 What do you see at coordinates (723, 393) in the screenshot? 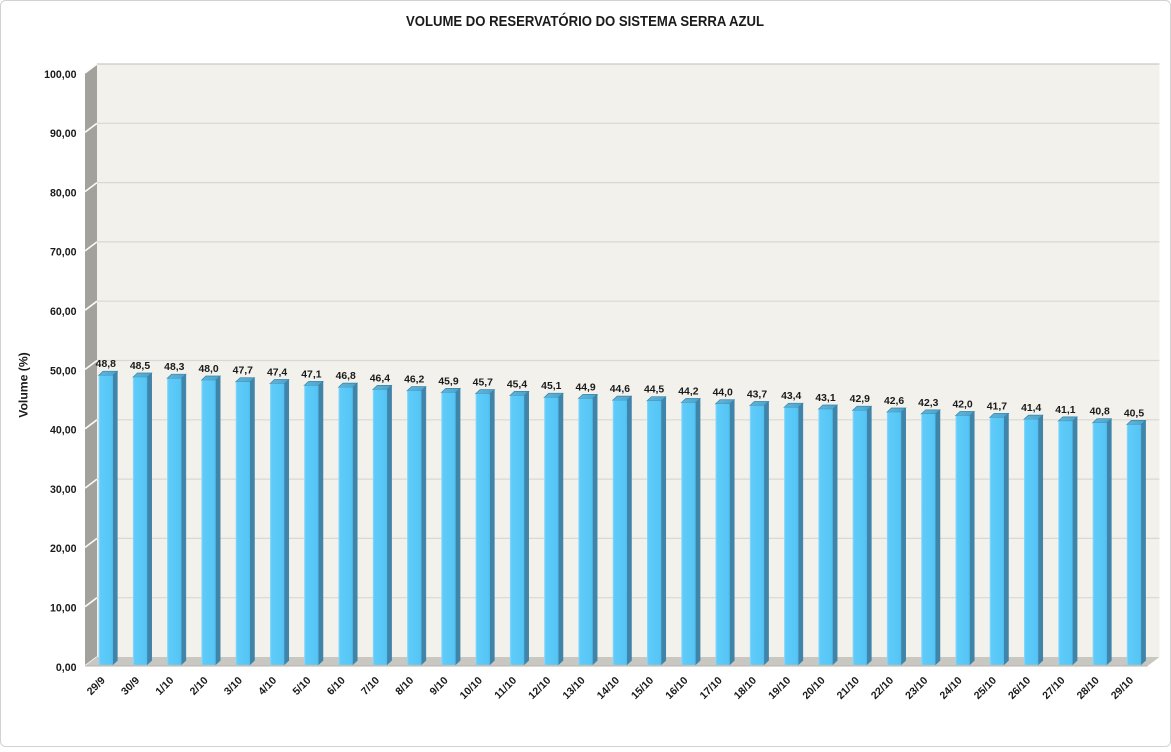
I see `svg-text: 44,0` at bounding box center [723, 393].